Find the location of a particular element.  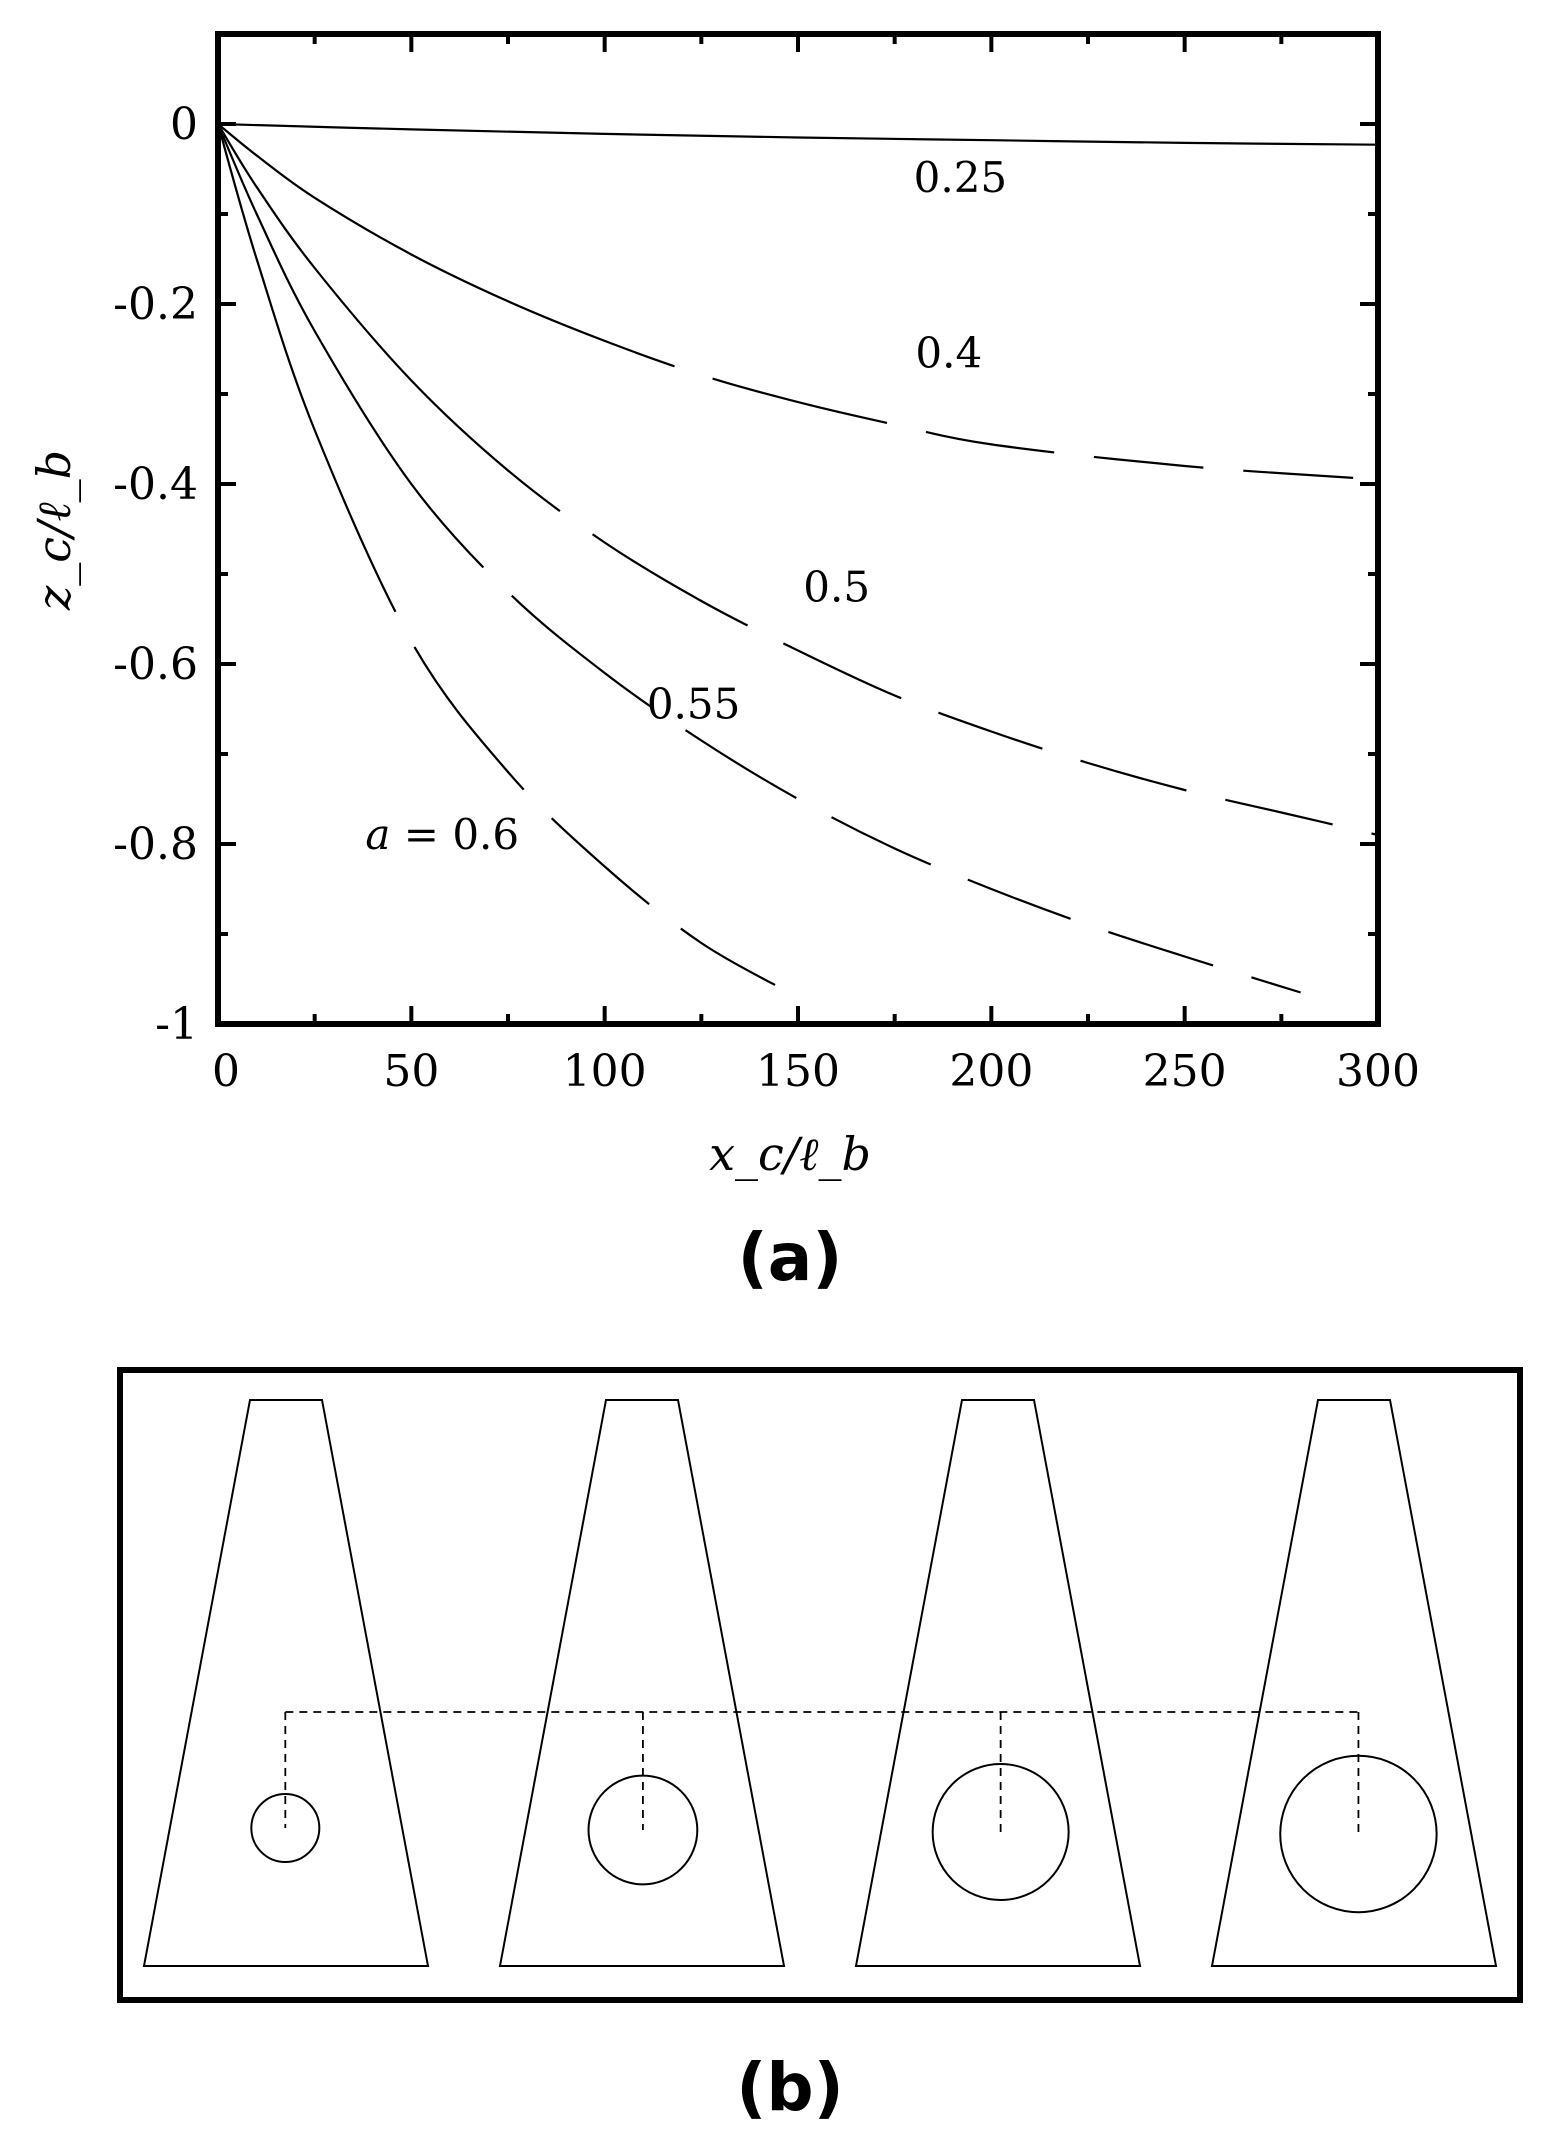

x-tick-label: 250 is located at coordinates (1185, 1071).